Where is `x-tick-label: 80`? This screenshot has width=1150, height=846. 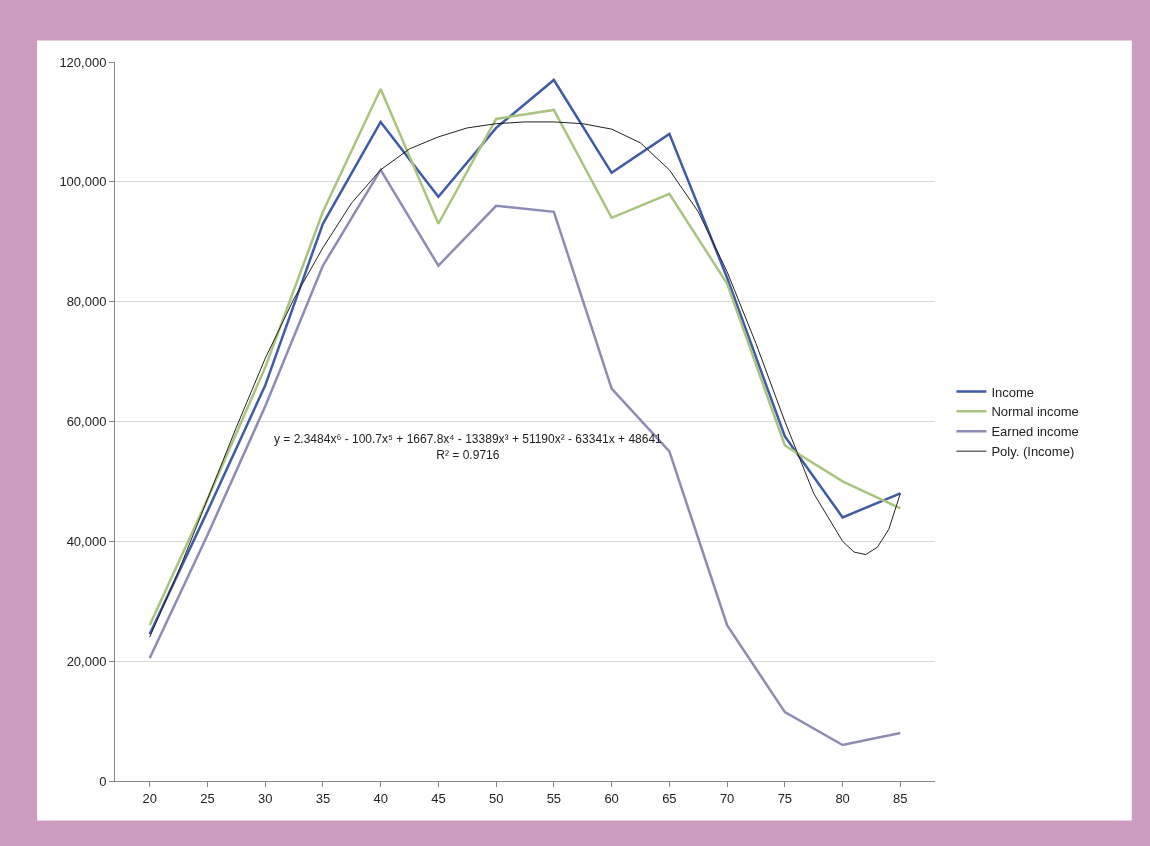
x-tick-label: 80 is located at coordinates (842, 798).